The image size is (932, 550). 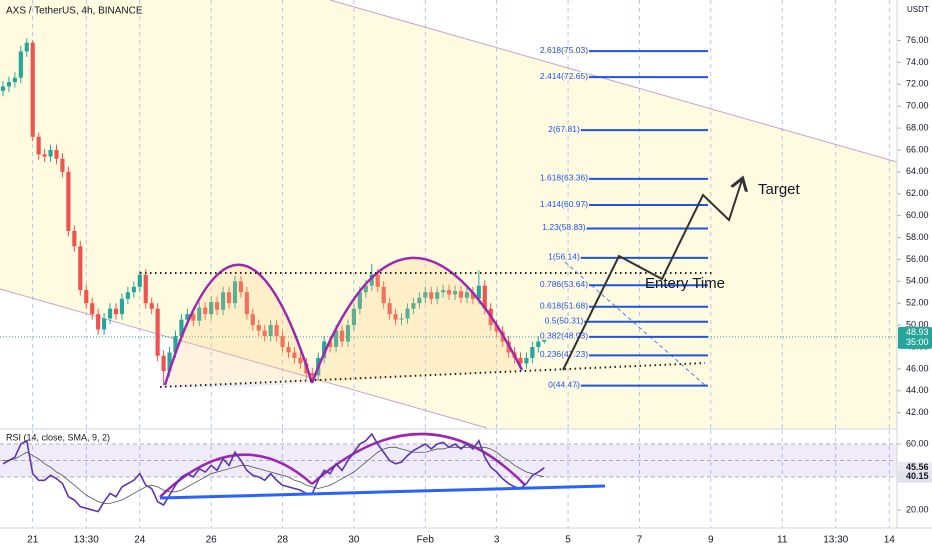 I want to click on rsi-arc, so click(x=418, y=459).